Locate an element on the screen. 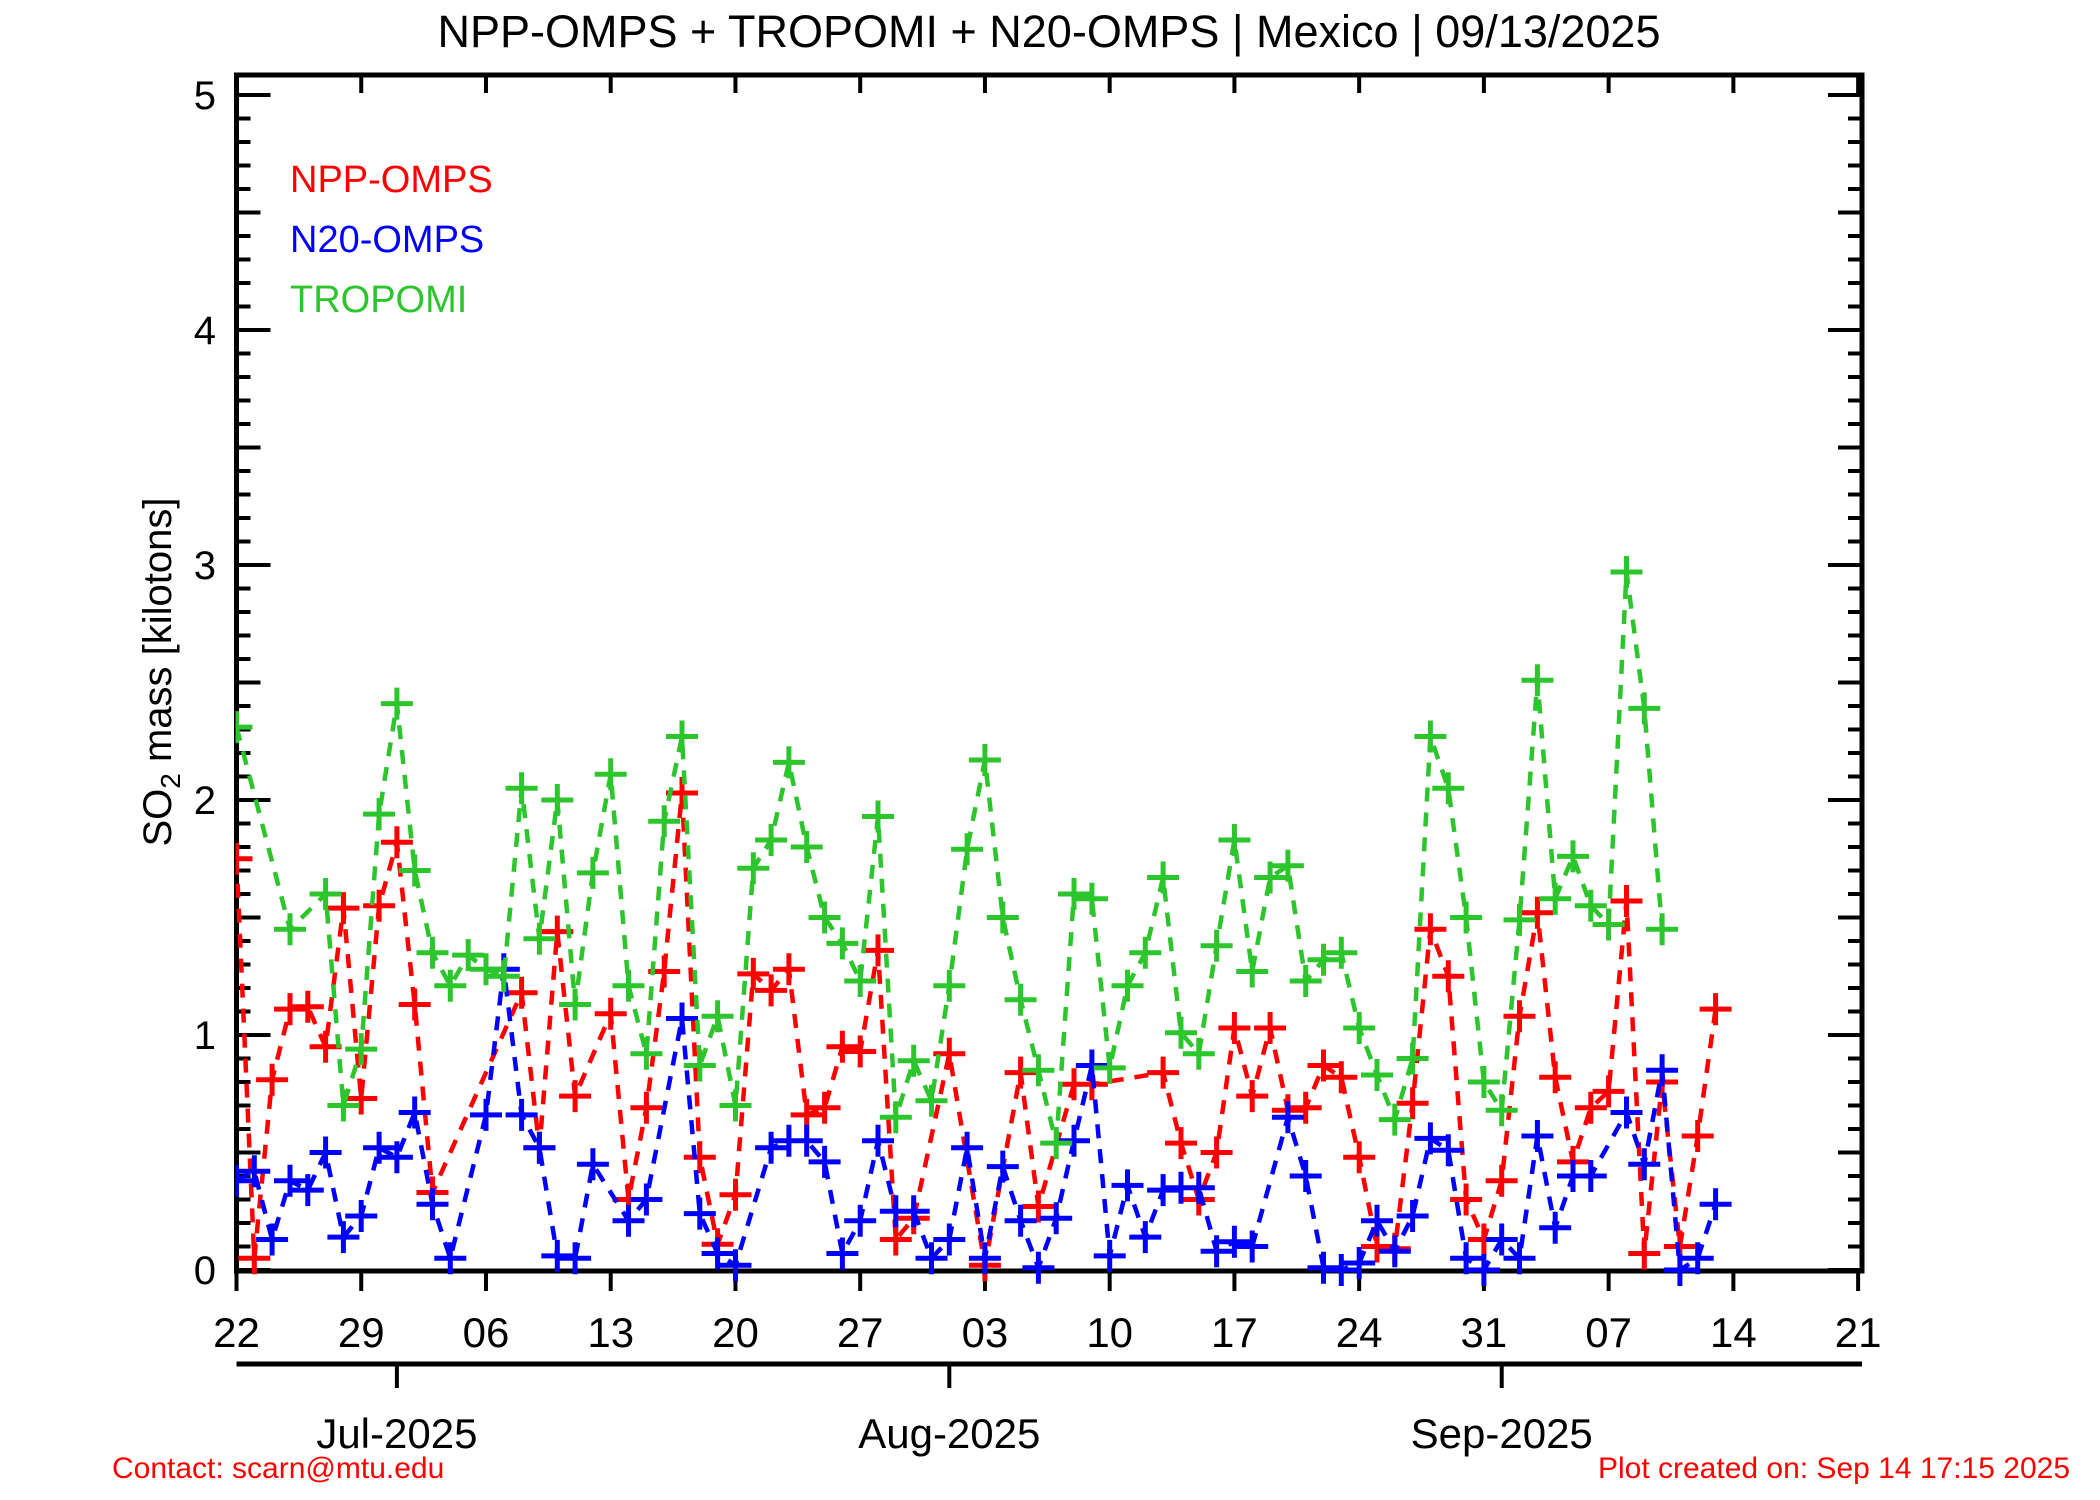 This screenshot has height=1500, width=2100. contact-footer: Contact: scarn@mtu.edu is located at coordinates (278, 1468).